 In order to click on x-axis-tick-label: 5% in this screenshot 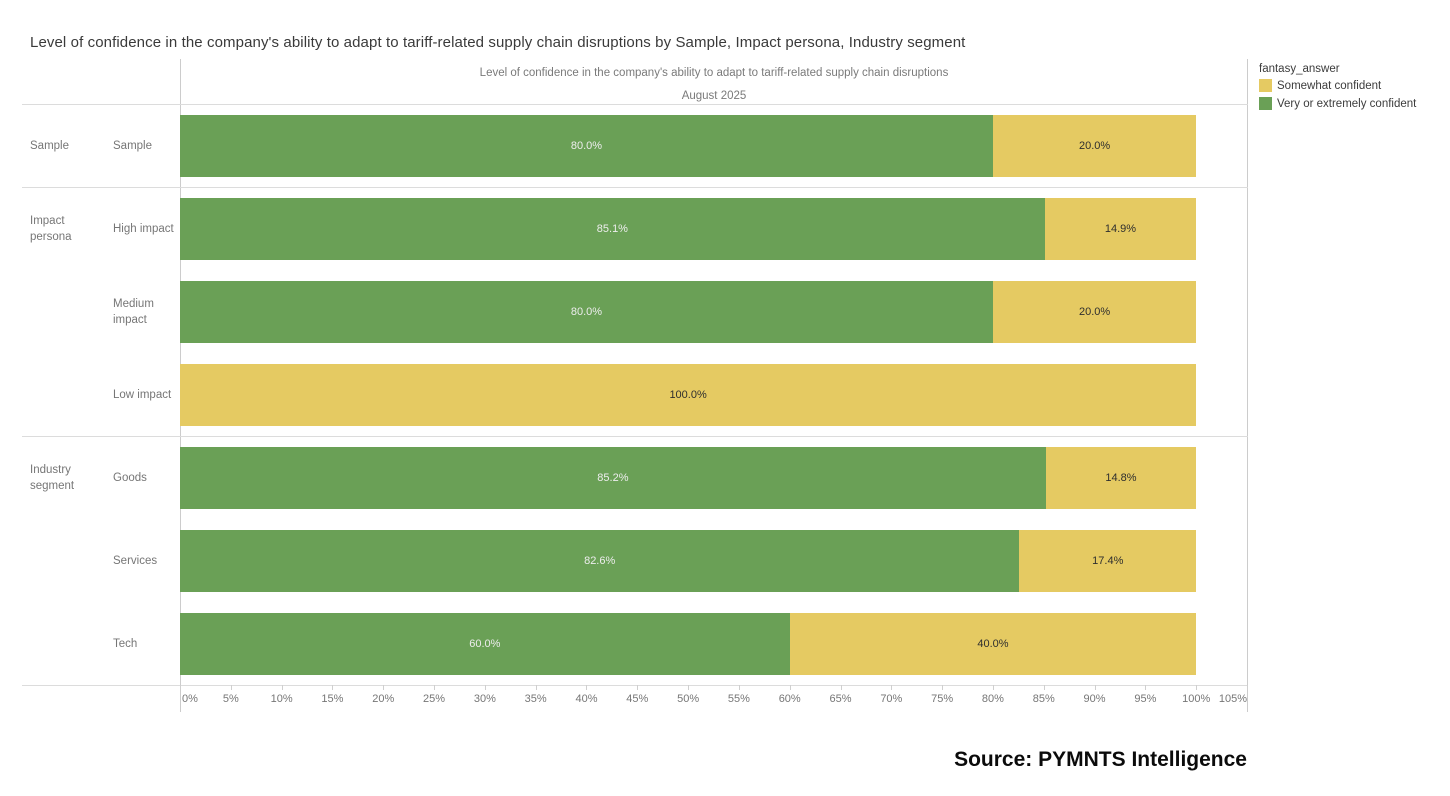, I will do `click(230, 699)`.